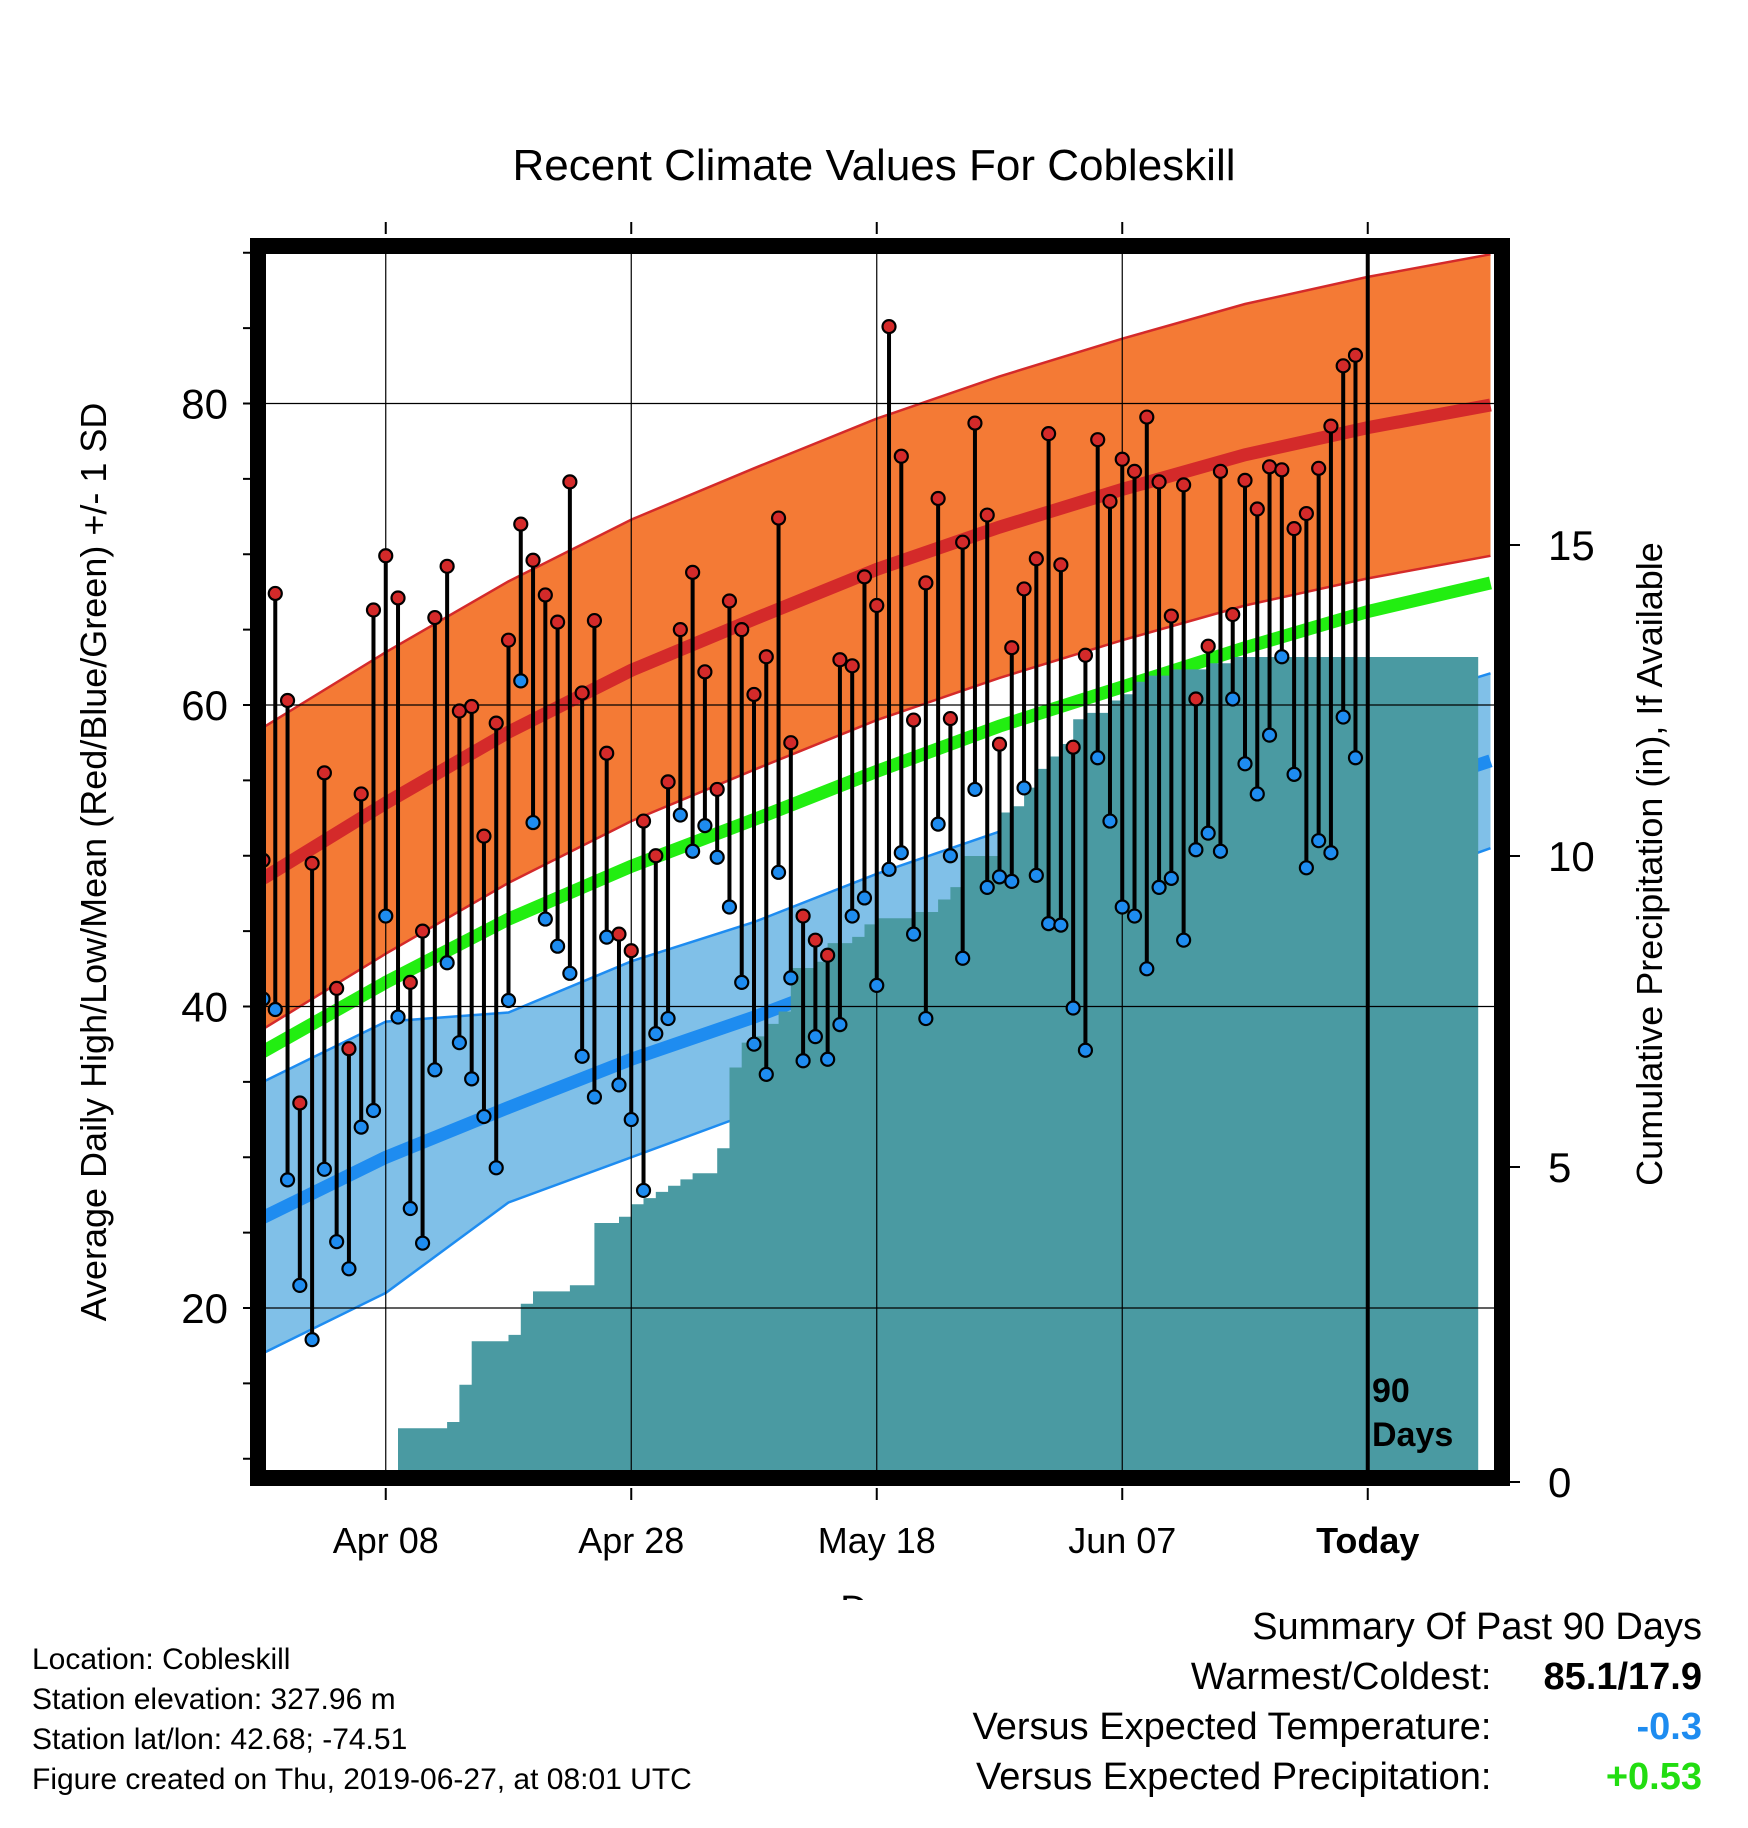  Describe the element at coordinates (873, 165) in the screenshot. I see `chart-title: Recent Climate Values For Cobleskill` at that location.